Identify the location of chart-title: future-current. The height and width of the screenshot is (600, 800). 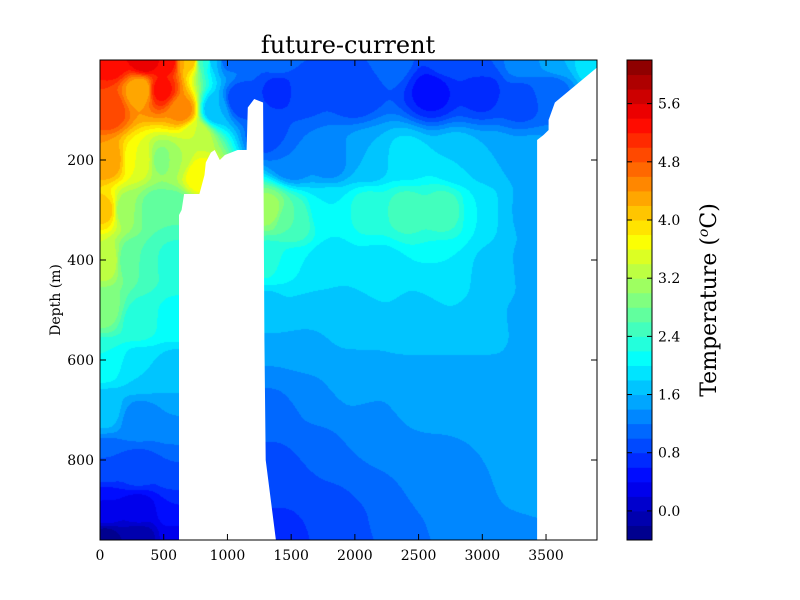
(348, 45).